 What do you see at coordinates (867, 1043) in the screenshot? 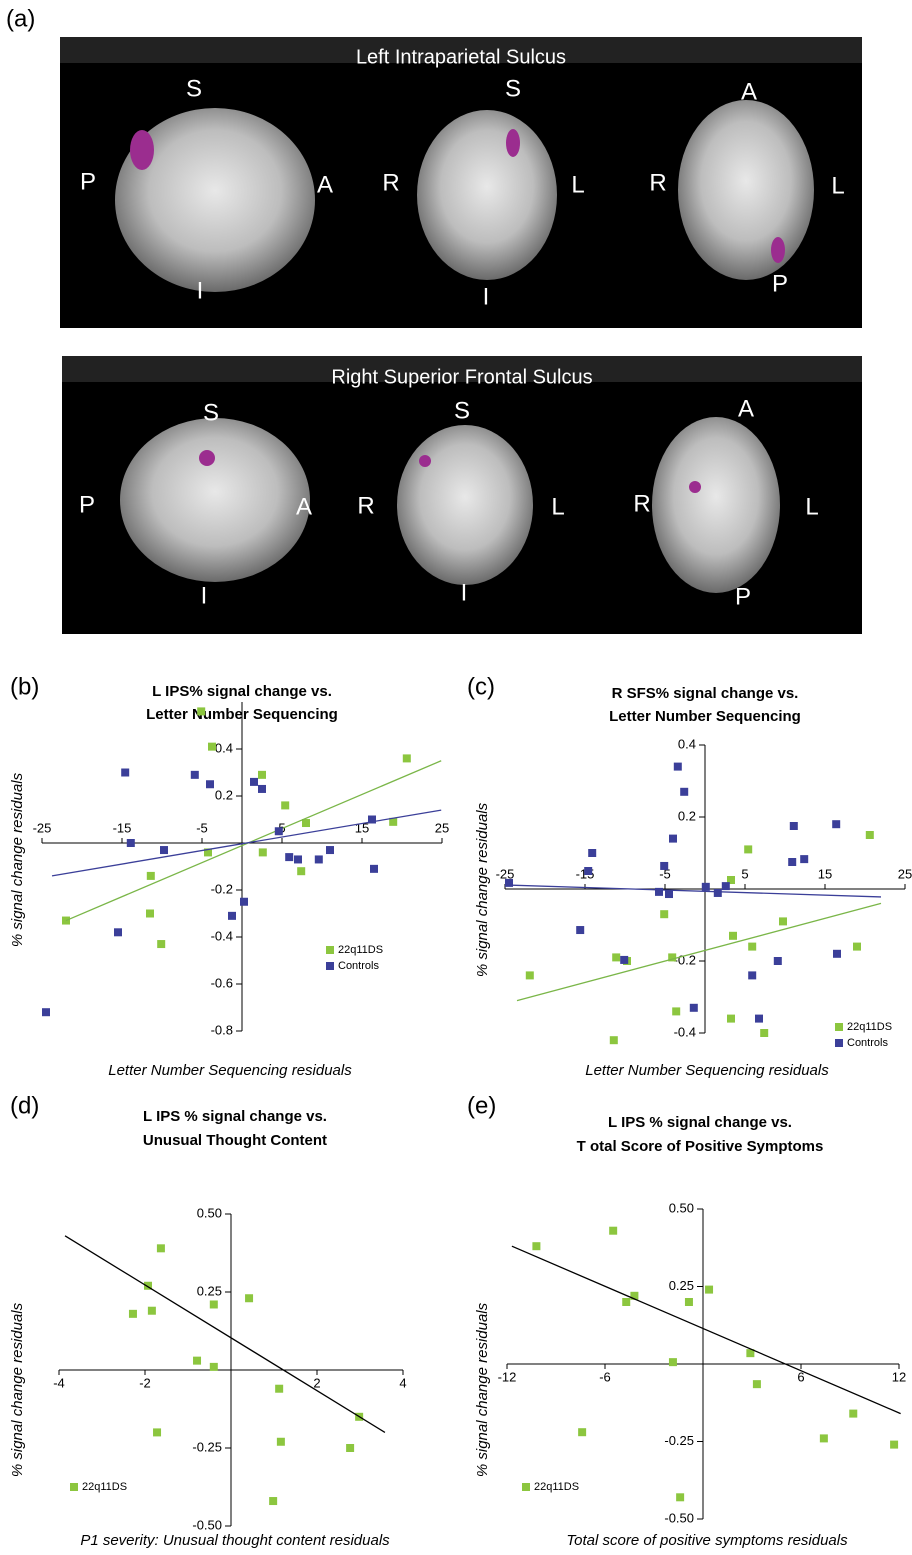
I see `legend-label: Controls` at bounding box center [867, 1043].